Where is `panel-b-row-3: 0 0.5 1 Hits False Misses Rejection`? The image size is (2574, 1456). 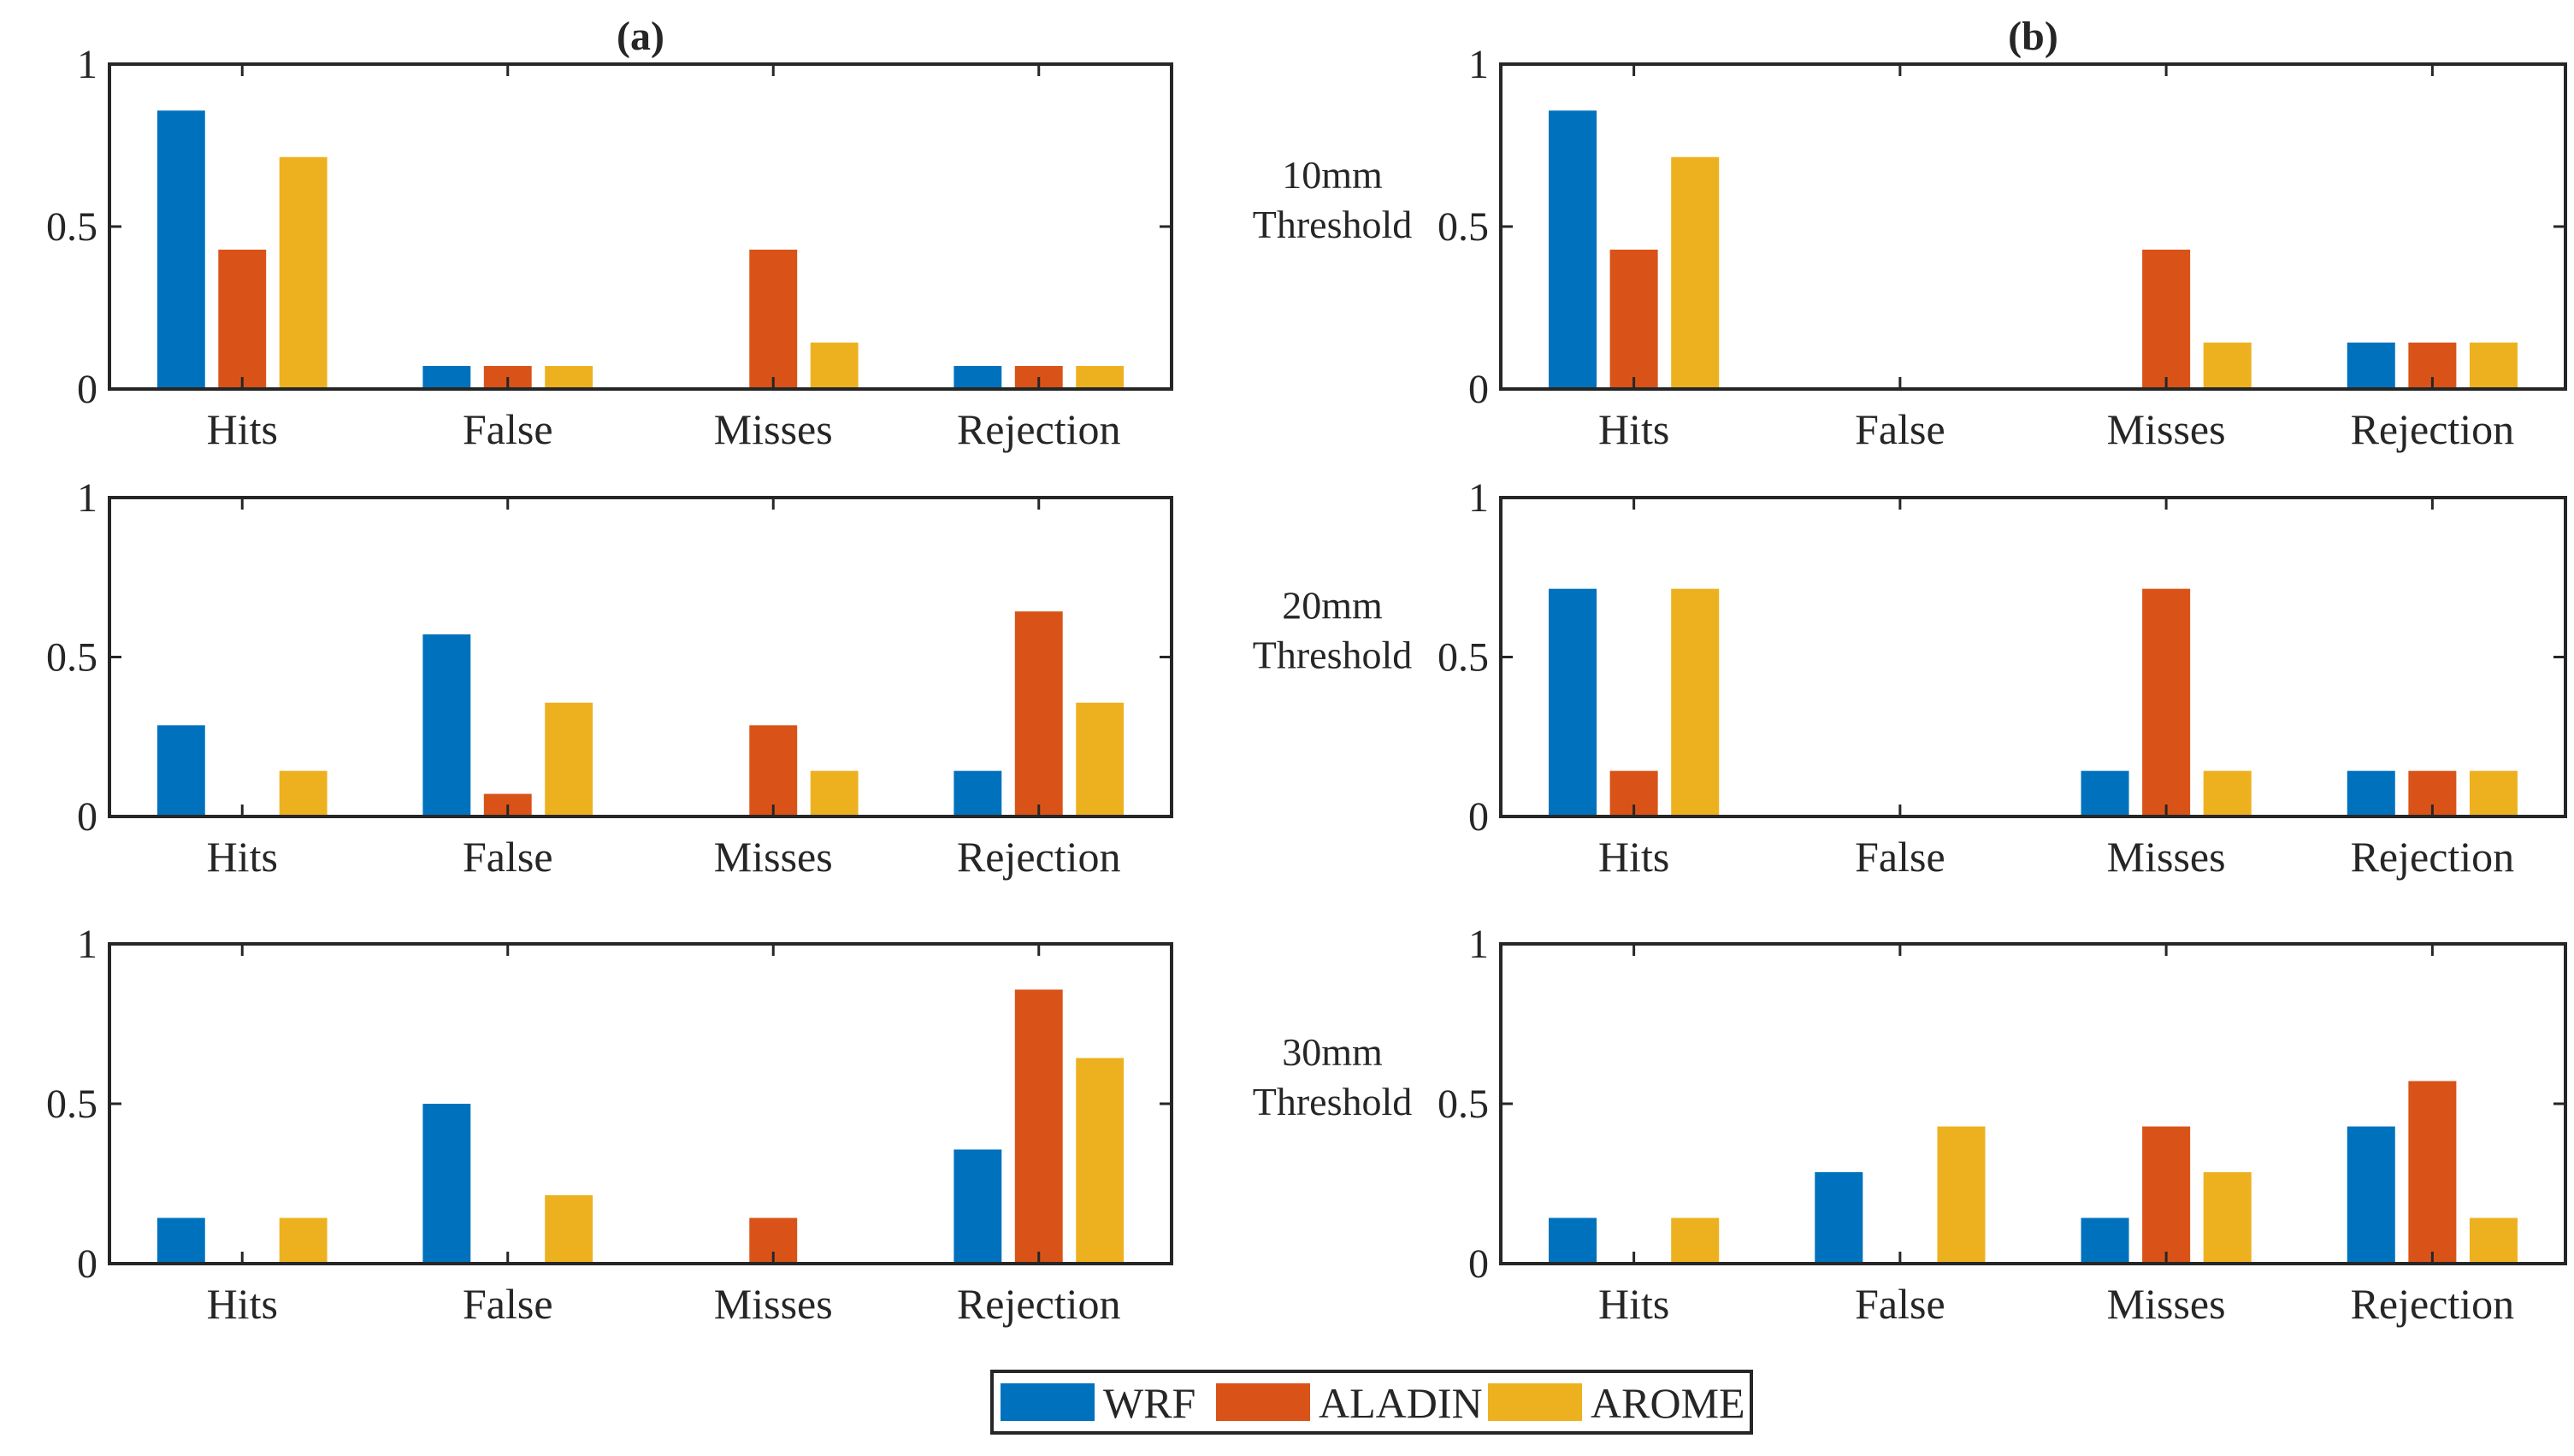 panel-b-row-3: 0 0.5 1 Hits False Misses Rejection is located at coordinates (2002, 1125).